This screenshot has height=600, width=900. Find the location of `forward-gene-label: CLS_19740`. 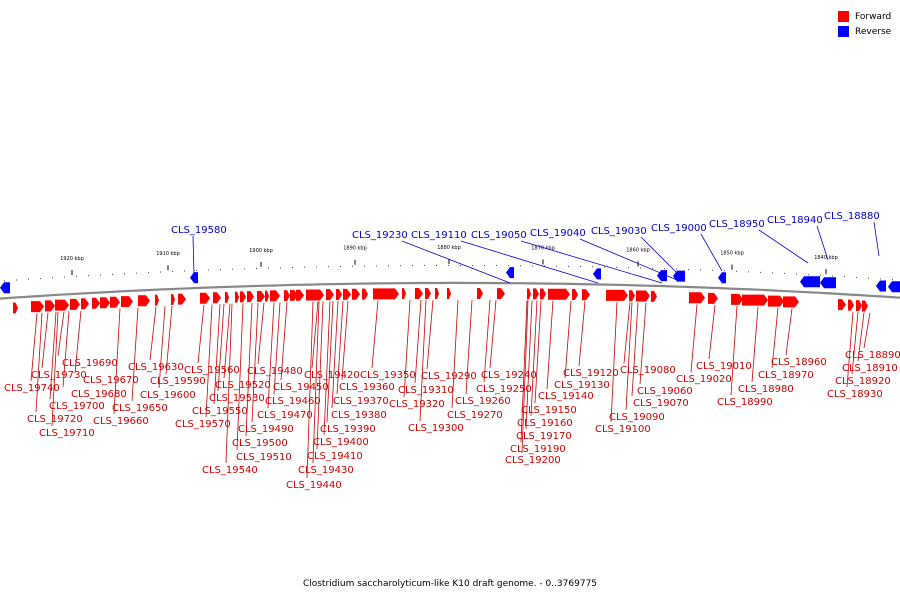

forward-gene-label: CLS_19740 is located at coordinates (32, 388).